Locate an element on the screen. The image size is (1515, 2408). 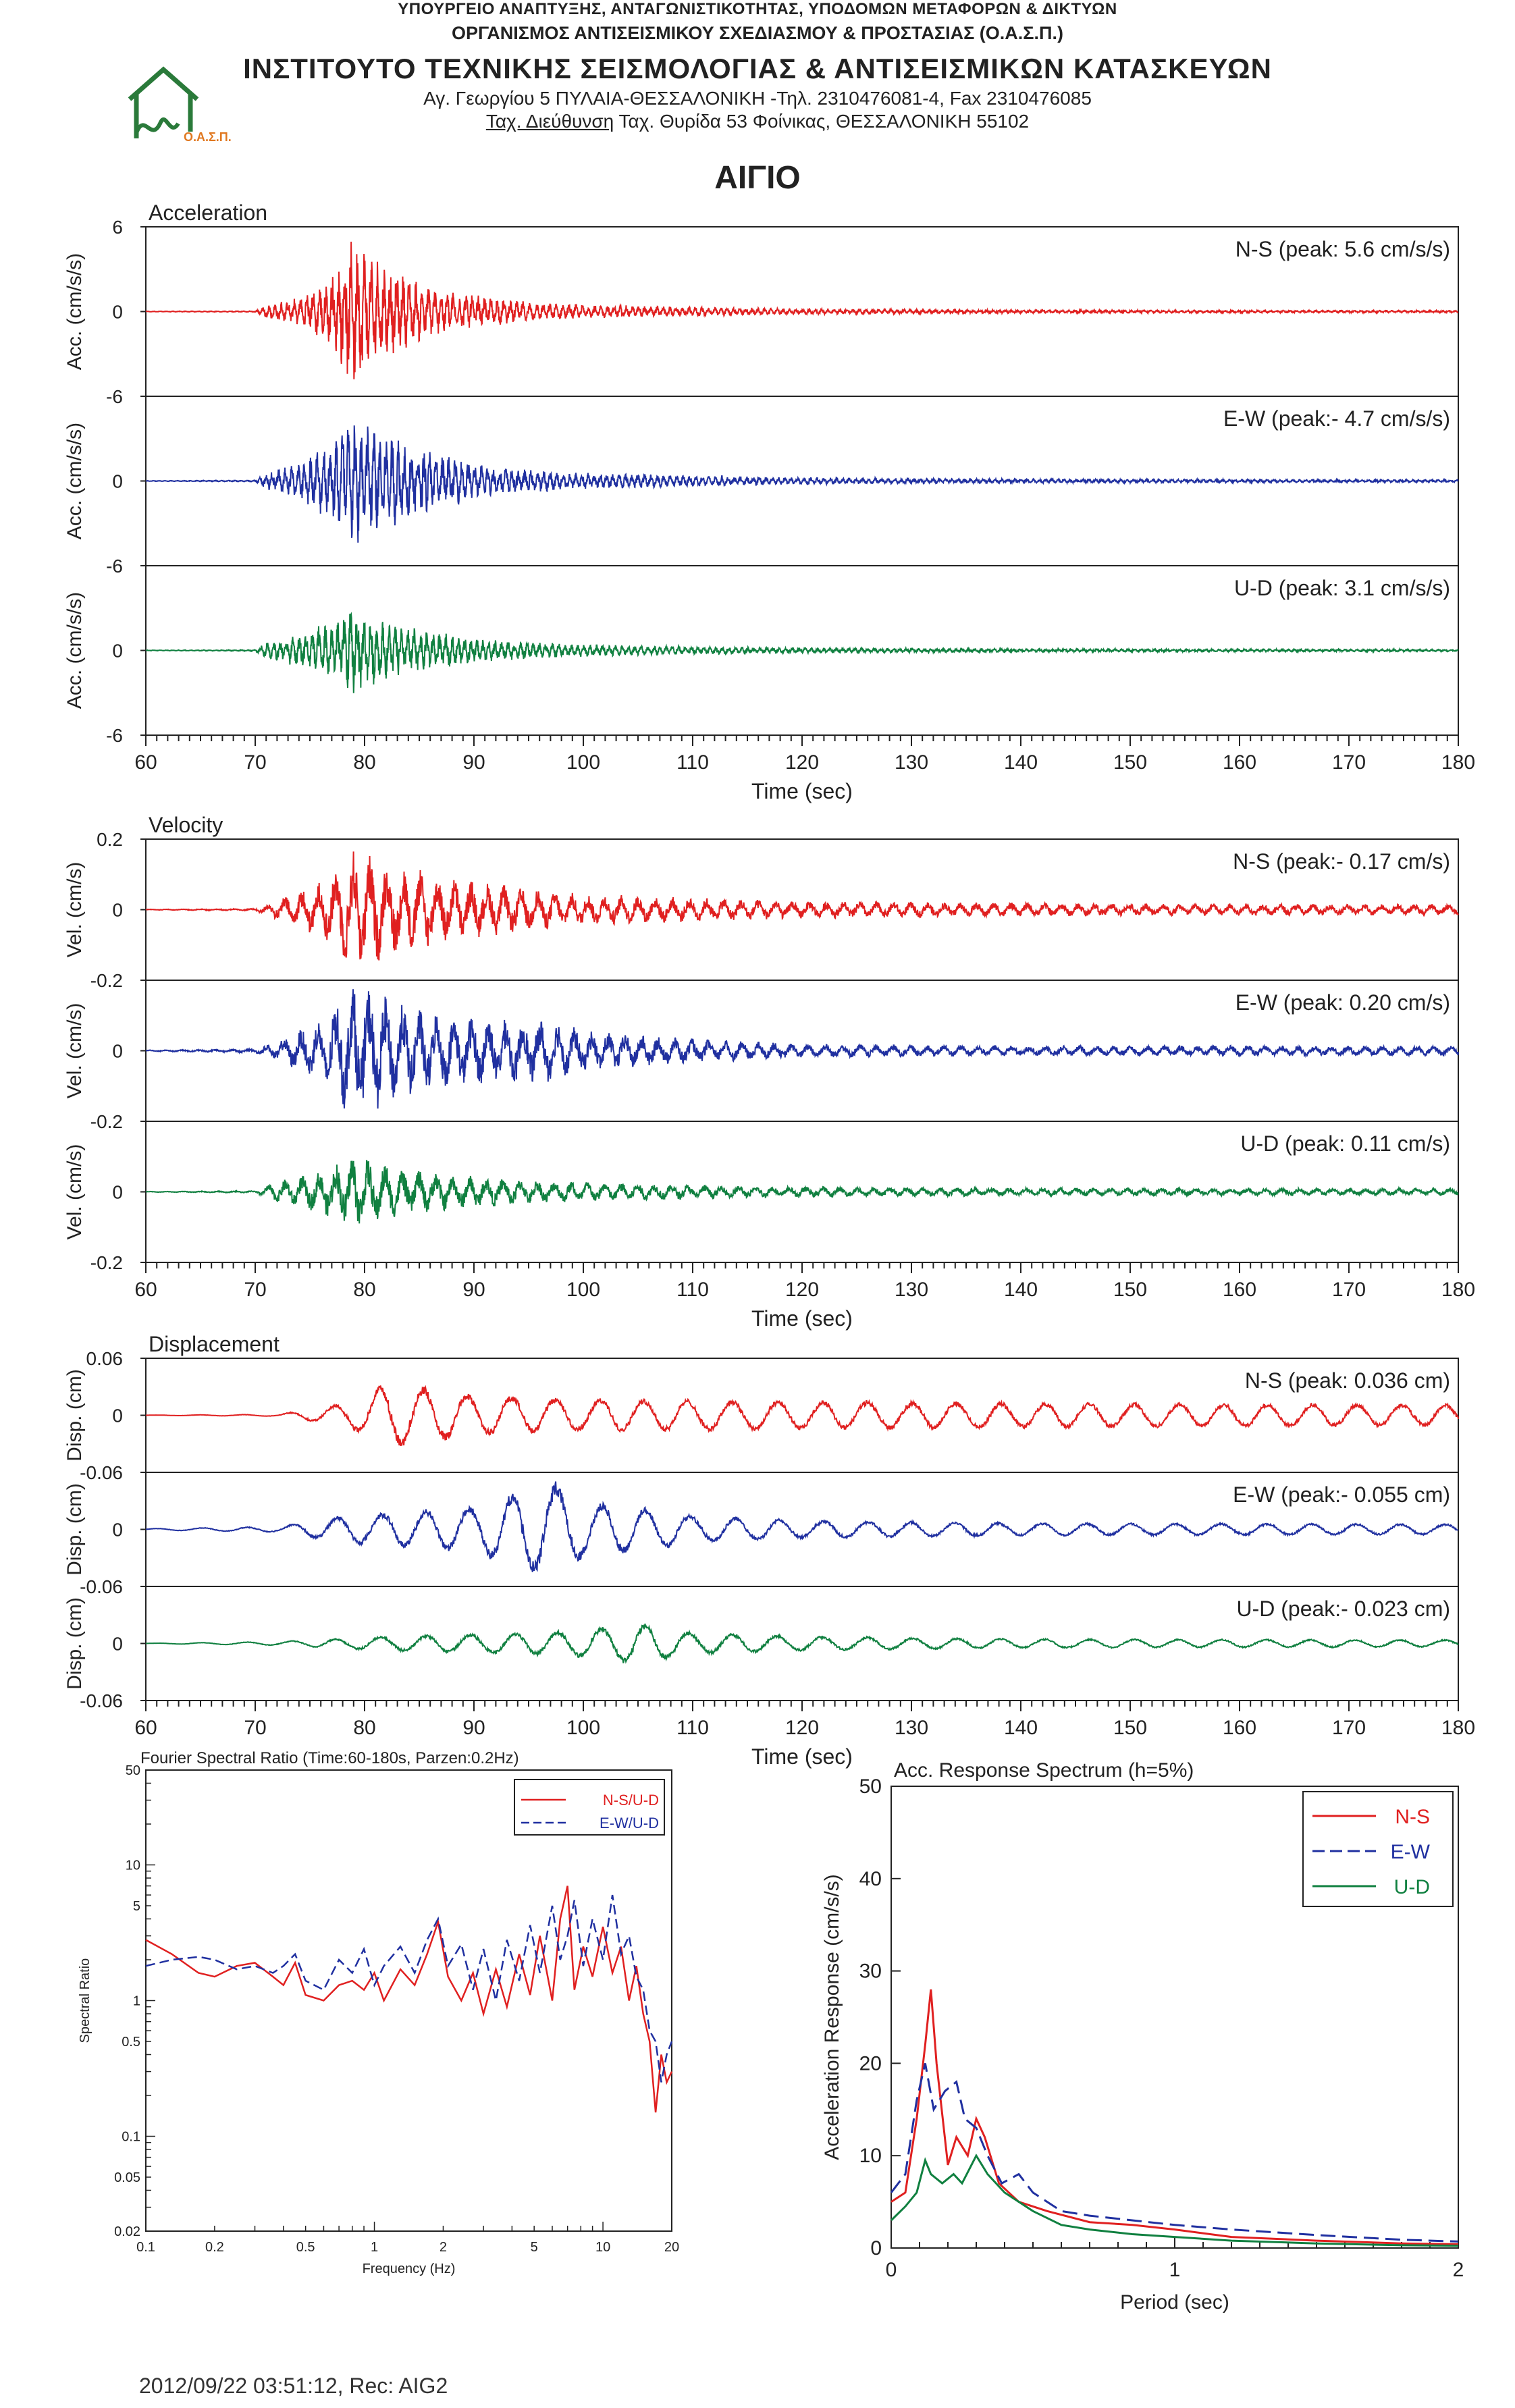
panel-peak-label: U-D (peak:- 0.023 cm) is located at coordinates (1343, 1609).